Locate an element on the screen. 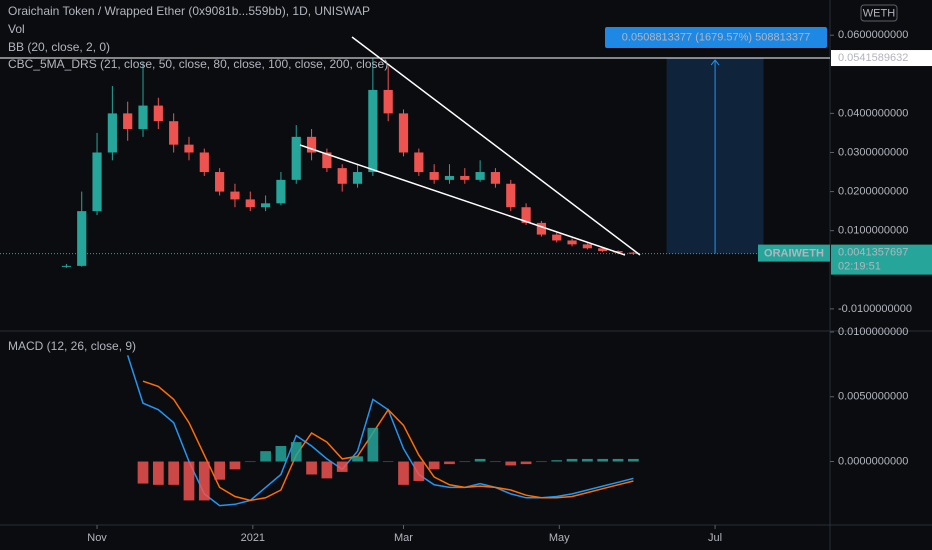 This screenshot has height=550, width=932. x-tick-label: Nov is located at coordinates (97, 538).